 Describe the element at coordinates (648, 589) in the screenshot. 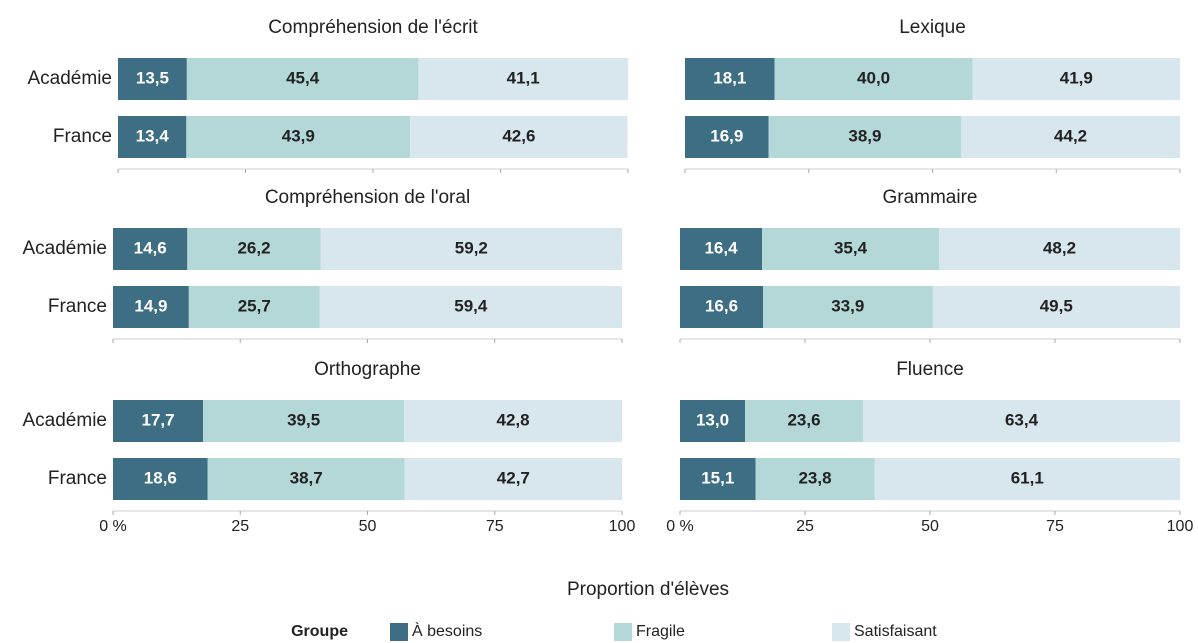

I see `x-axis-label: Proportion d'élèves` at that location.